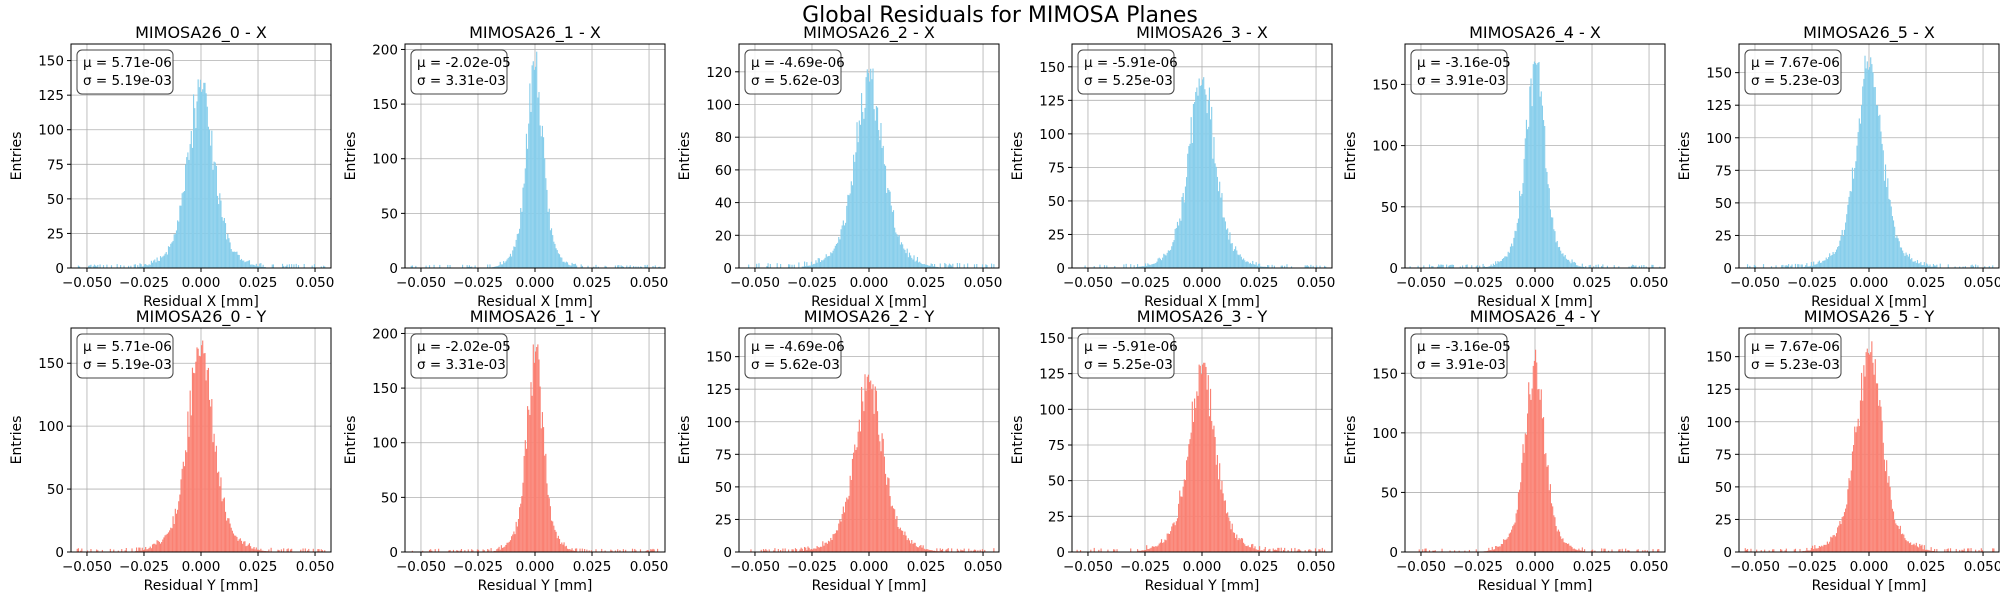 Image resolution: width=2000 pixels, height=600 pixels. I want to click on chart-4-ytick-label-0: 0, so click(1393, 269).